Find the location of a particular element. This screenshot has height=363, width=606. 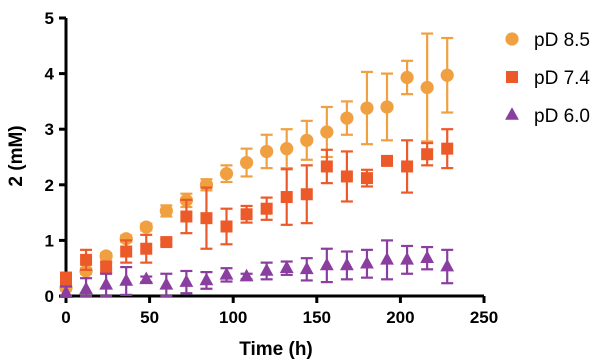

legend-item-1: pD 7.4 is located at coordinates (548, 78).